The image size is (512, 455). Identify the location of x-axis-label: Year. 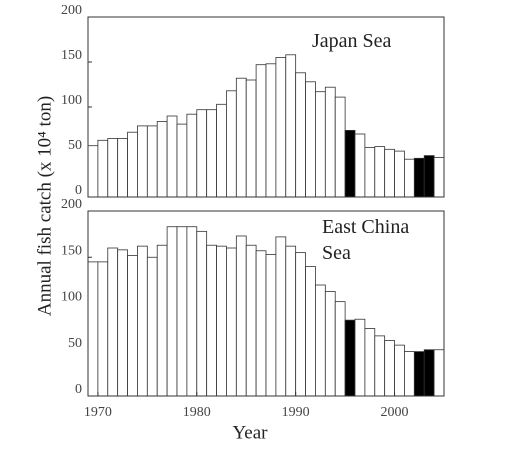
(250, 432).